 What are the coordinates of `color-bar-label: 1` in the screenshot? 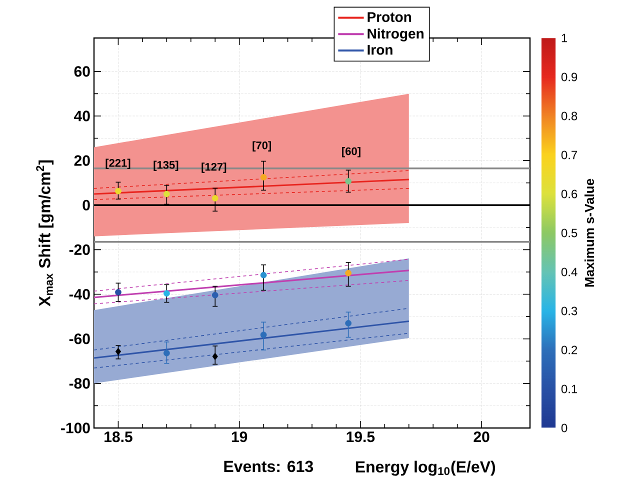 It's located at (565, 38).